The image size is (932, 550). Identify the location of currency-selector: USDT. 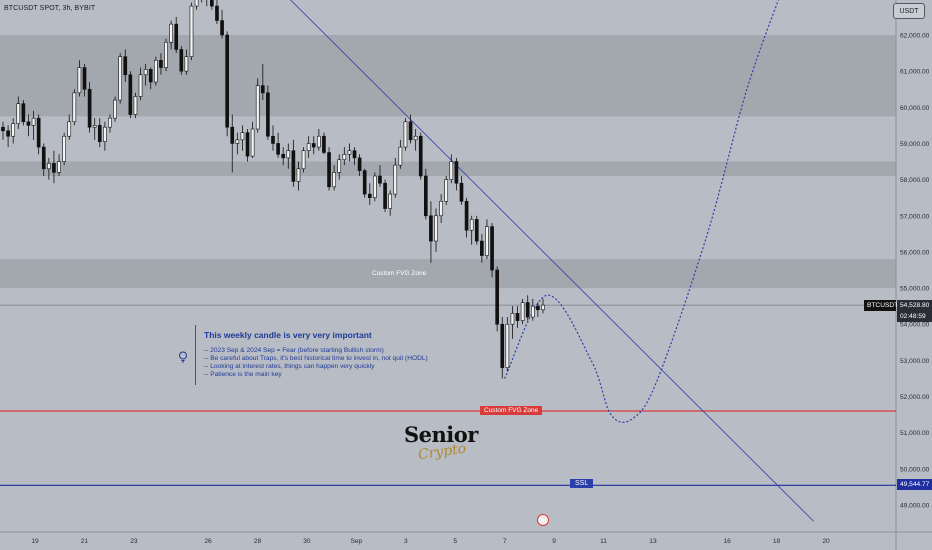
(909, 11).